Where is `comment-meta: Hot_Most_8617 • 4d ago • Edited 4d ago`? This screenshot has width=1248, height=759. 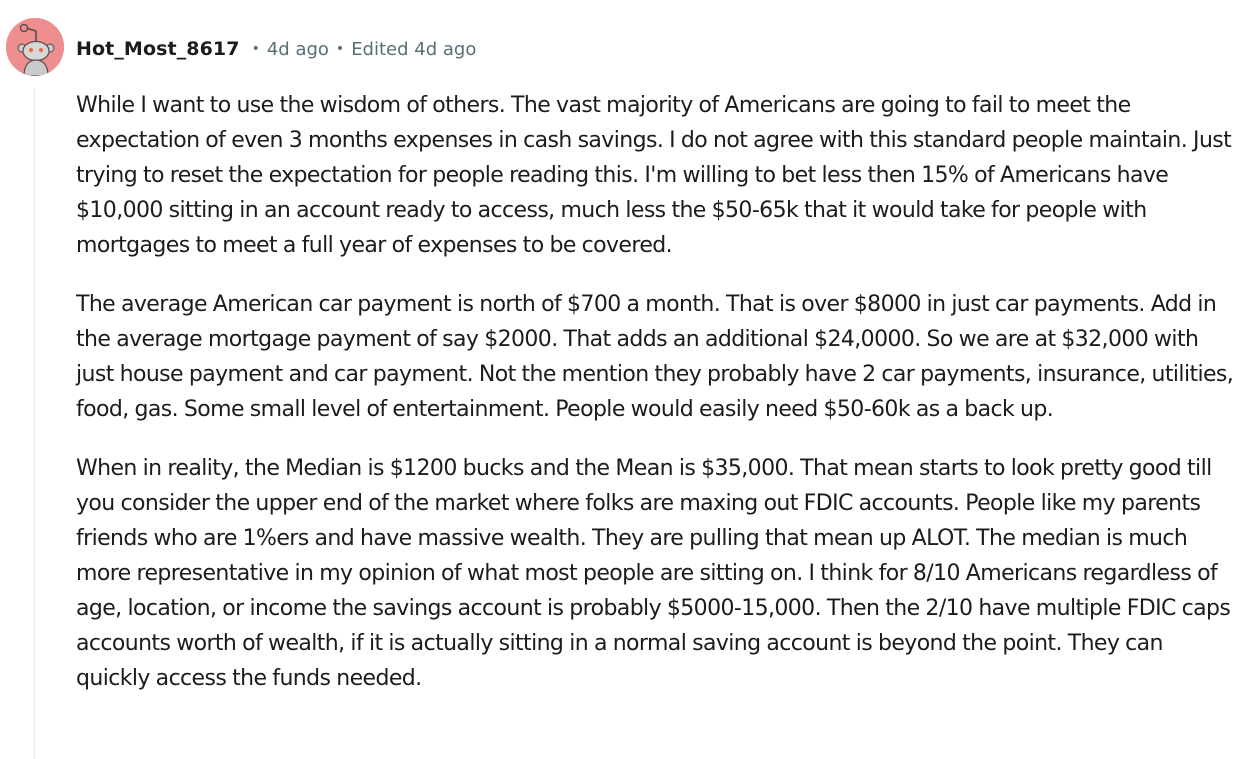 comment-meta: Hot_Most_8617 • 4d ago • Edited 4d ago is located at coordinates (276, 49).